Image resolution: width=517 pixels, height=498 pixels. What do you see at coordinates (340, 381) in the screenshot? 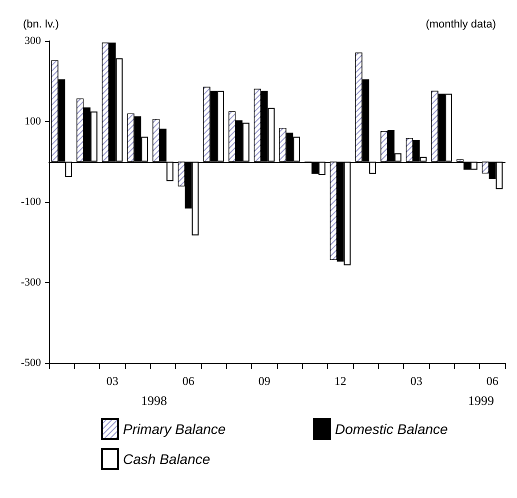
I see `x-tick-label: 12` at bounding box center [340, 381].